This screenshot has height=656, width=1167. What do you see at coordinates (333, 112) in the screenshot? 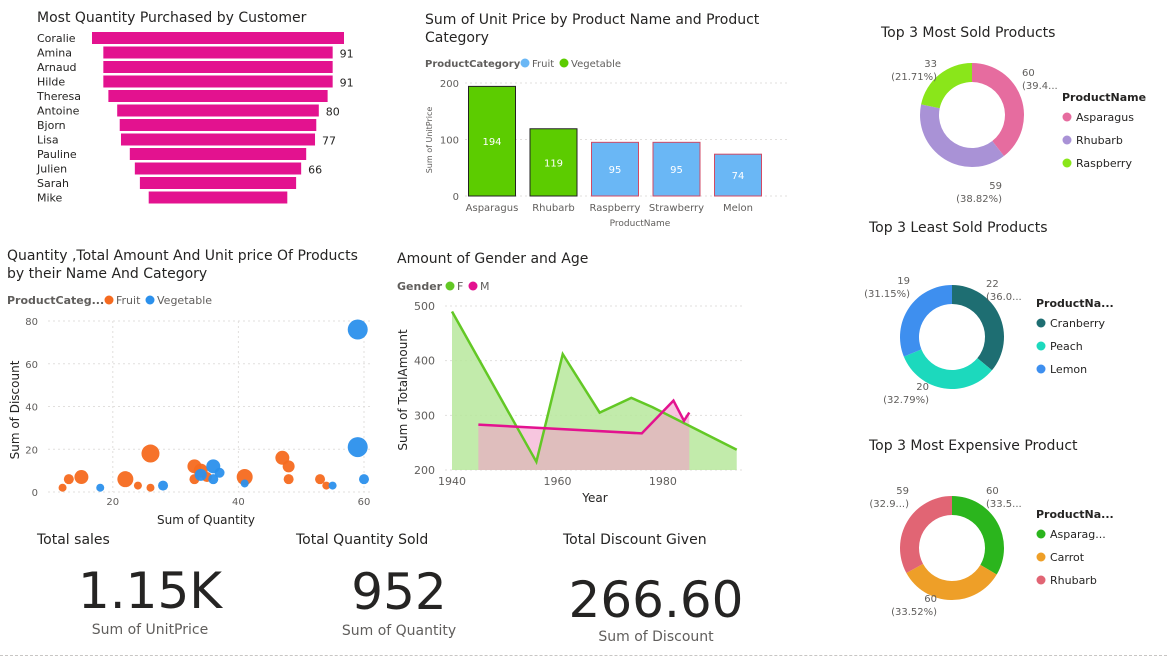
I see `funnel-value-label: 80` at bounding box center [333, 112].